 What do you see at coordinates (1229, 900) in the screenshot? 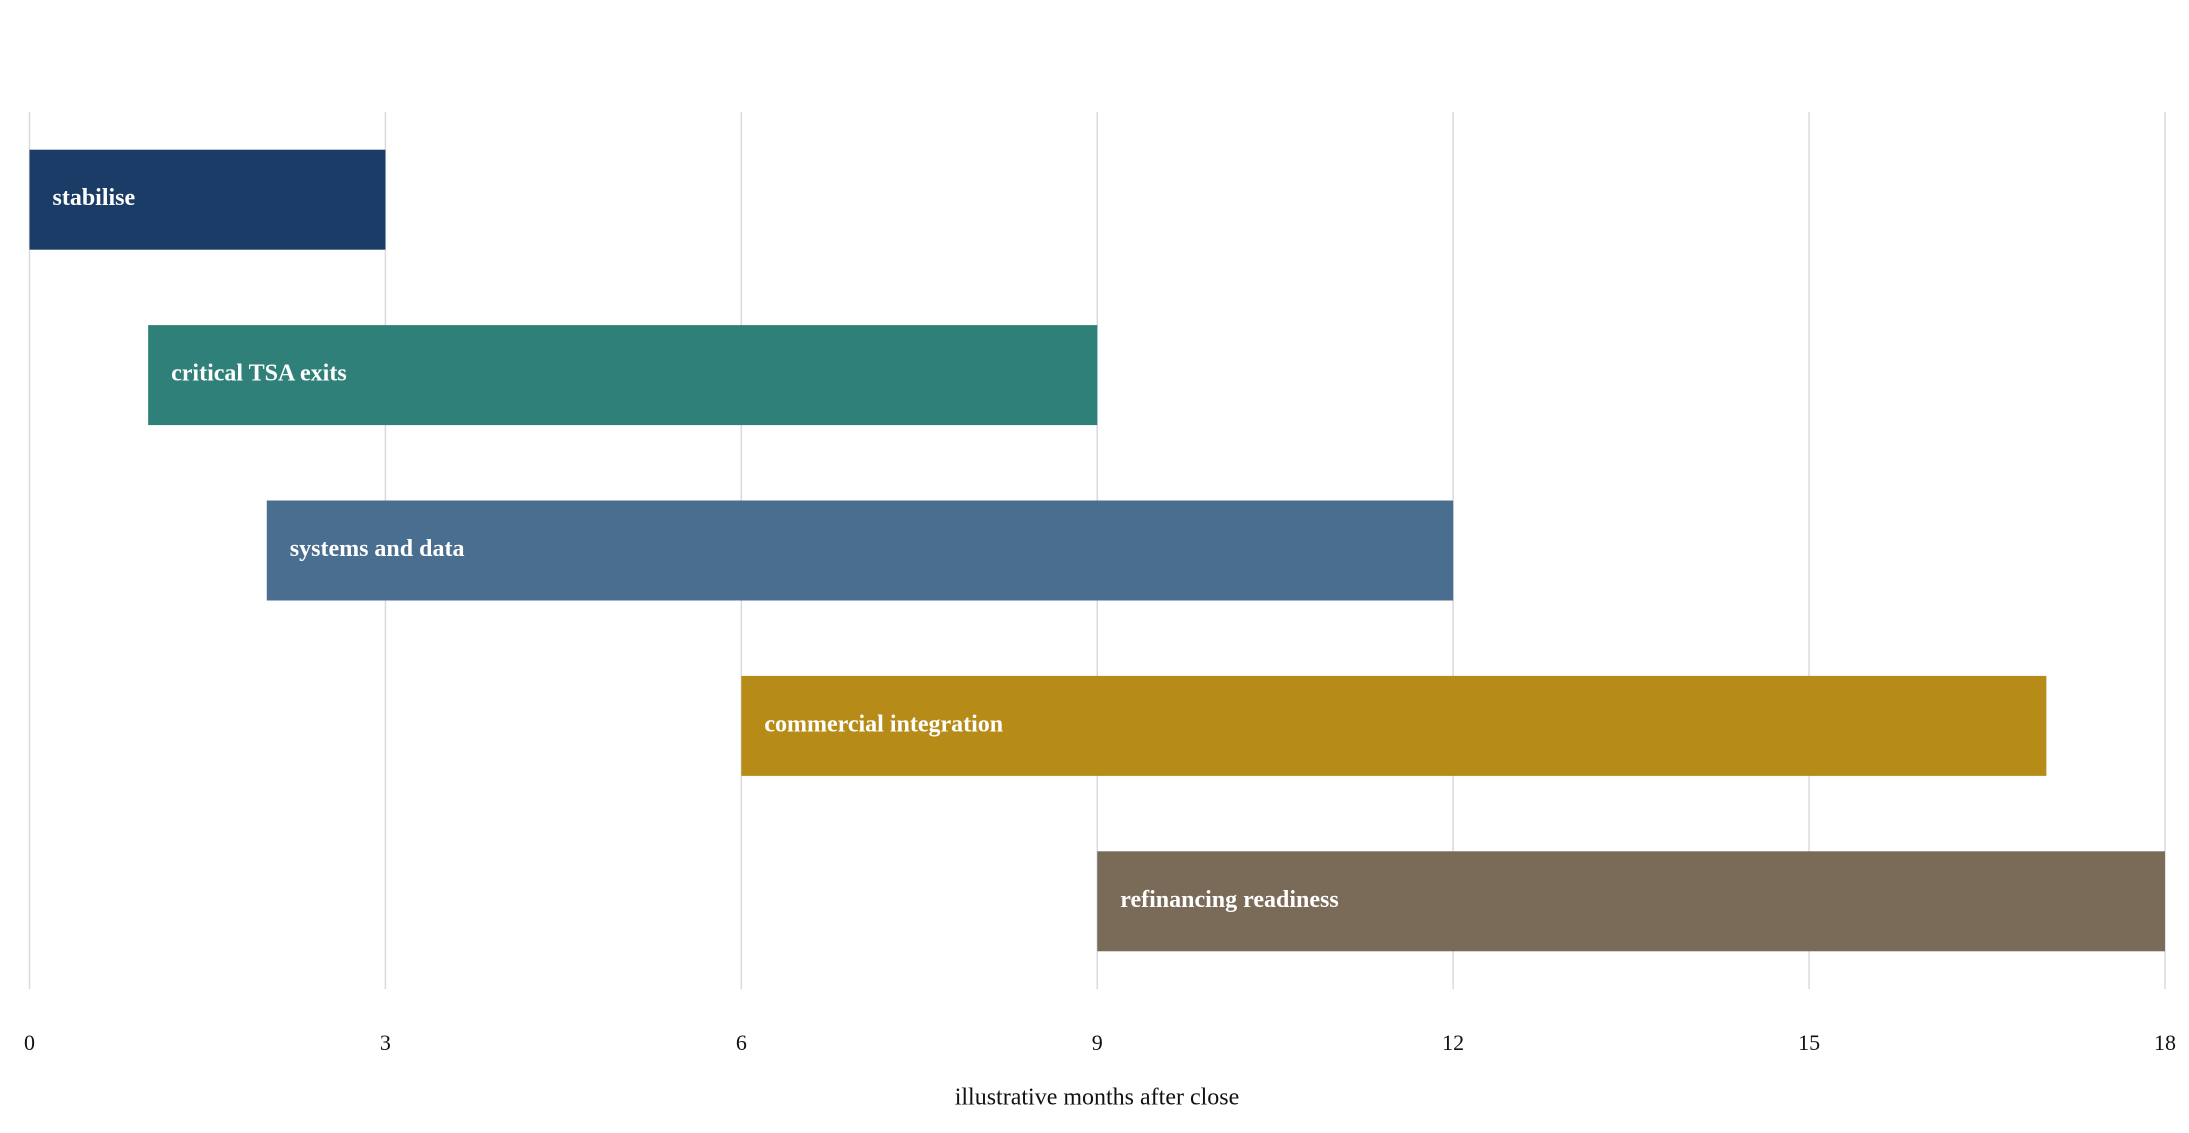
I see `bar-label: refinancing readiness` at bounding box center [1229, 900].